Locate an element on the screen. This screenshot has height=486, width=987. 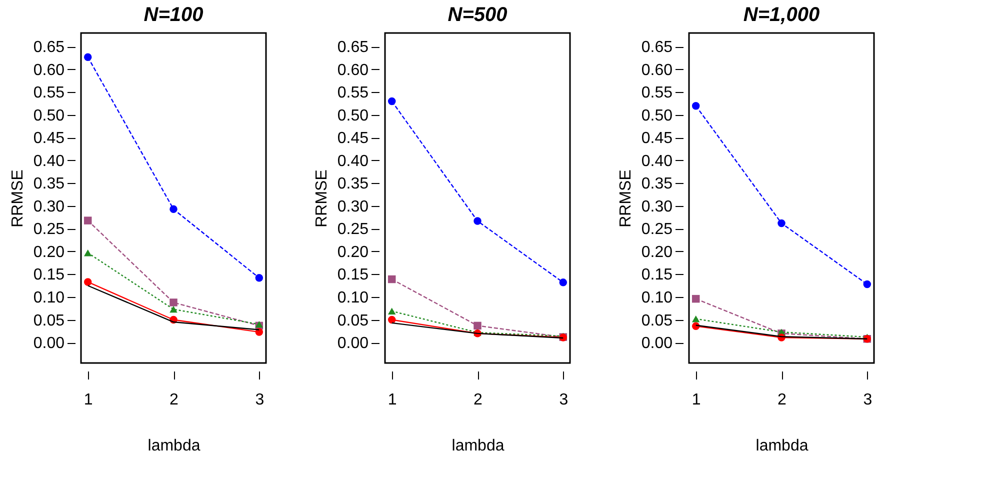
chart-title: N=1,000 is located at coordinates (781, 15).